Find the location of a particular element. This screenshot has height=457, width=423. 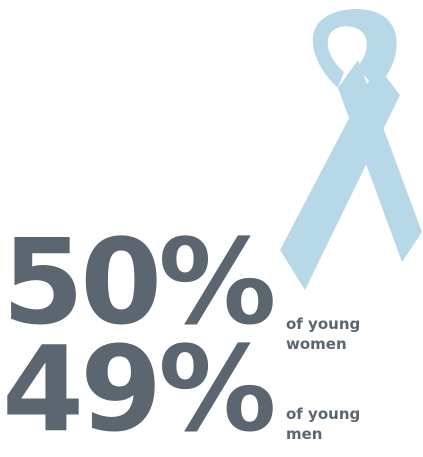

stat-women-caption: of young women is located at coordinates (323, 334).